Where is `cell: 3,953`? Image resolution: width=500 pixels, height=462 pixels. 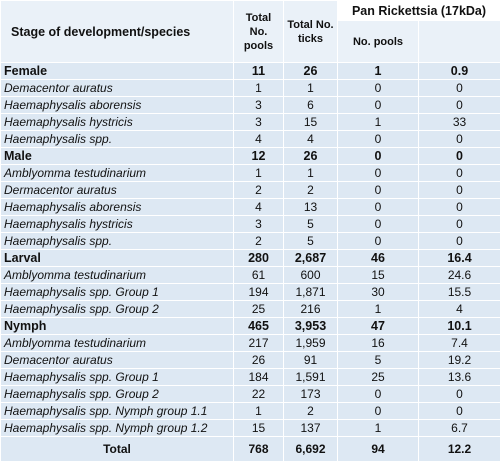 cell: 3,953 is located at coordinates (311, 326).